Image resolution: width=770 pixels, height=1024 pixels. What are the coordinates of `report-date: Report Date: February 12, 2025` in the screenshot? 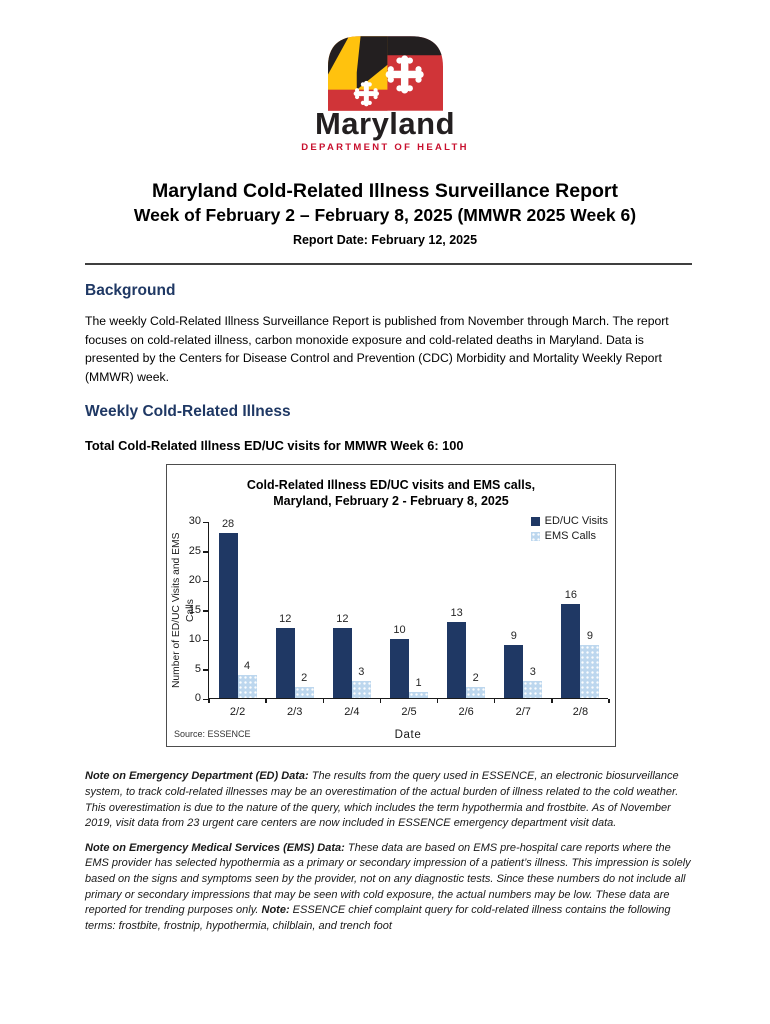 It's located at (385, 240).